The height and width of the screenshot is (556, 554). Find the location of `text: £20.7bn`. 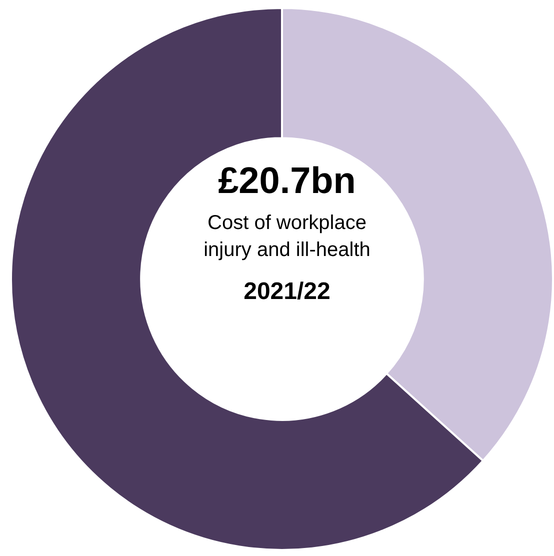

text: £20.7bn is located at coordinates (287, 181).